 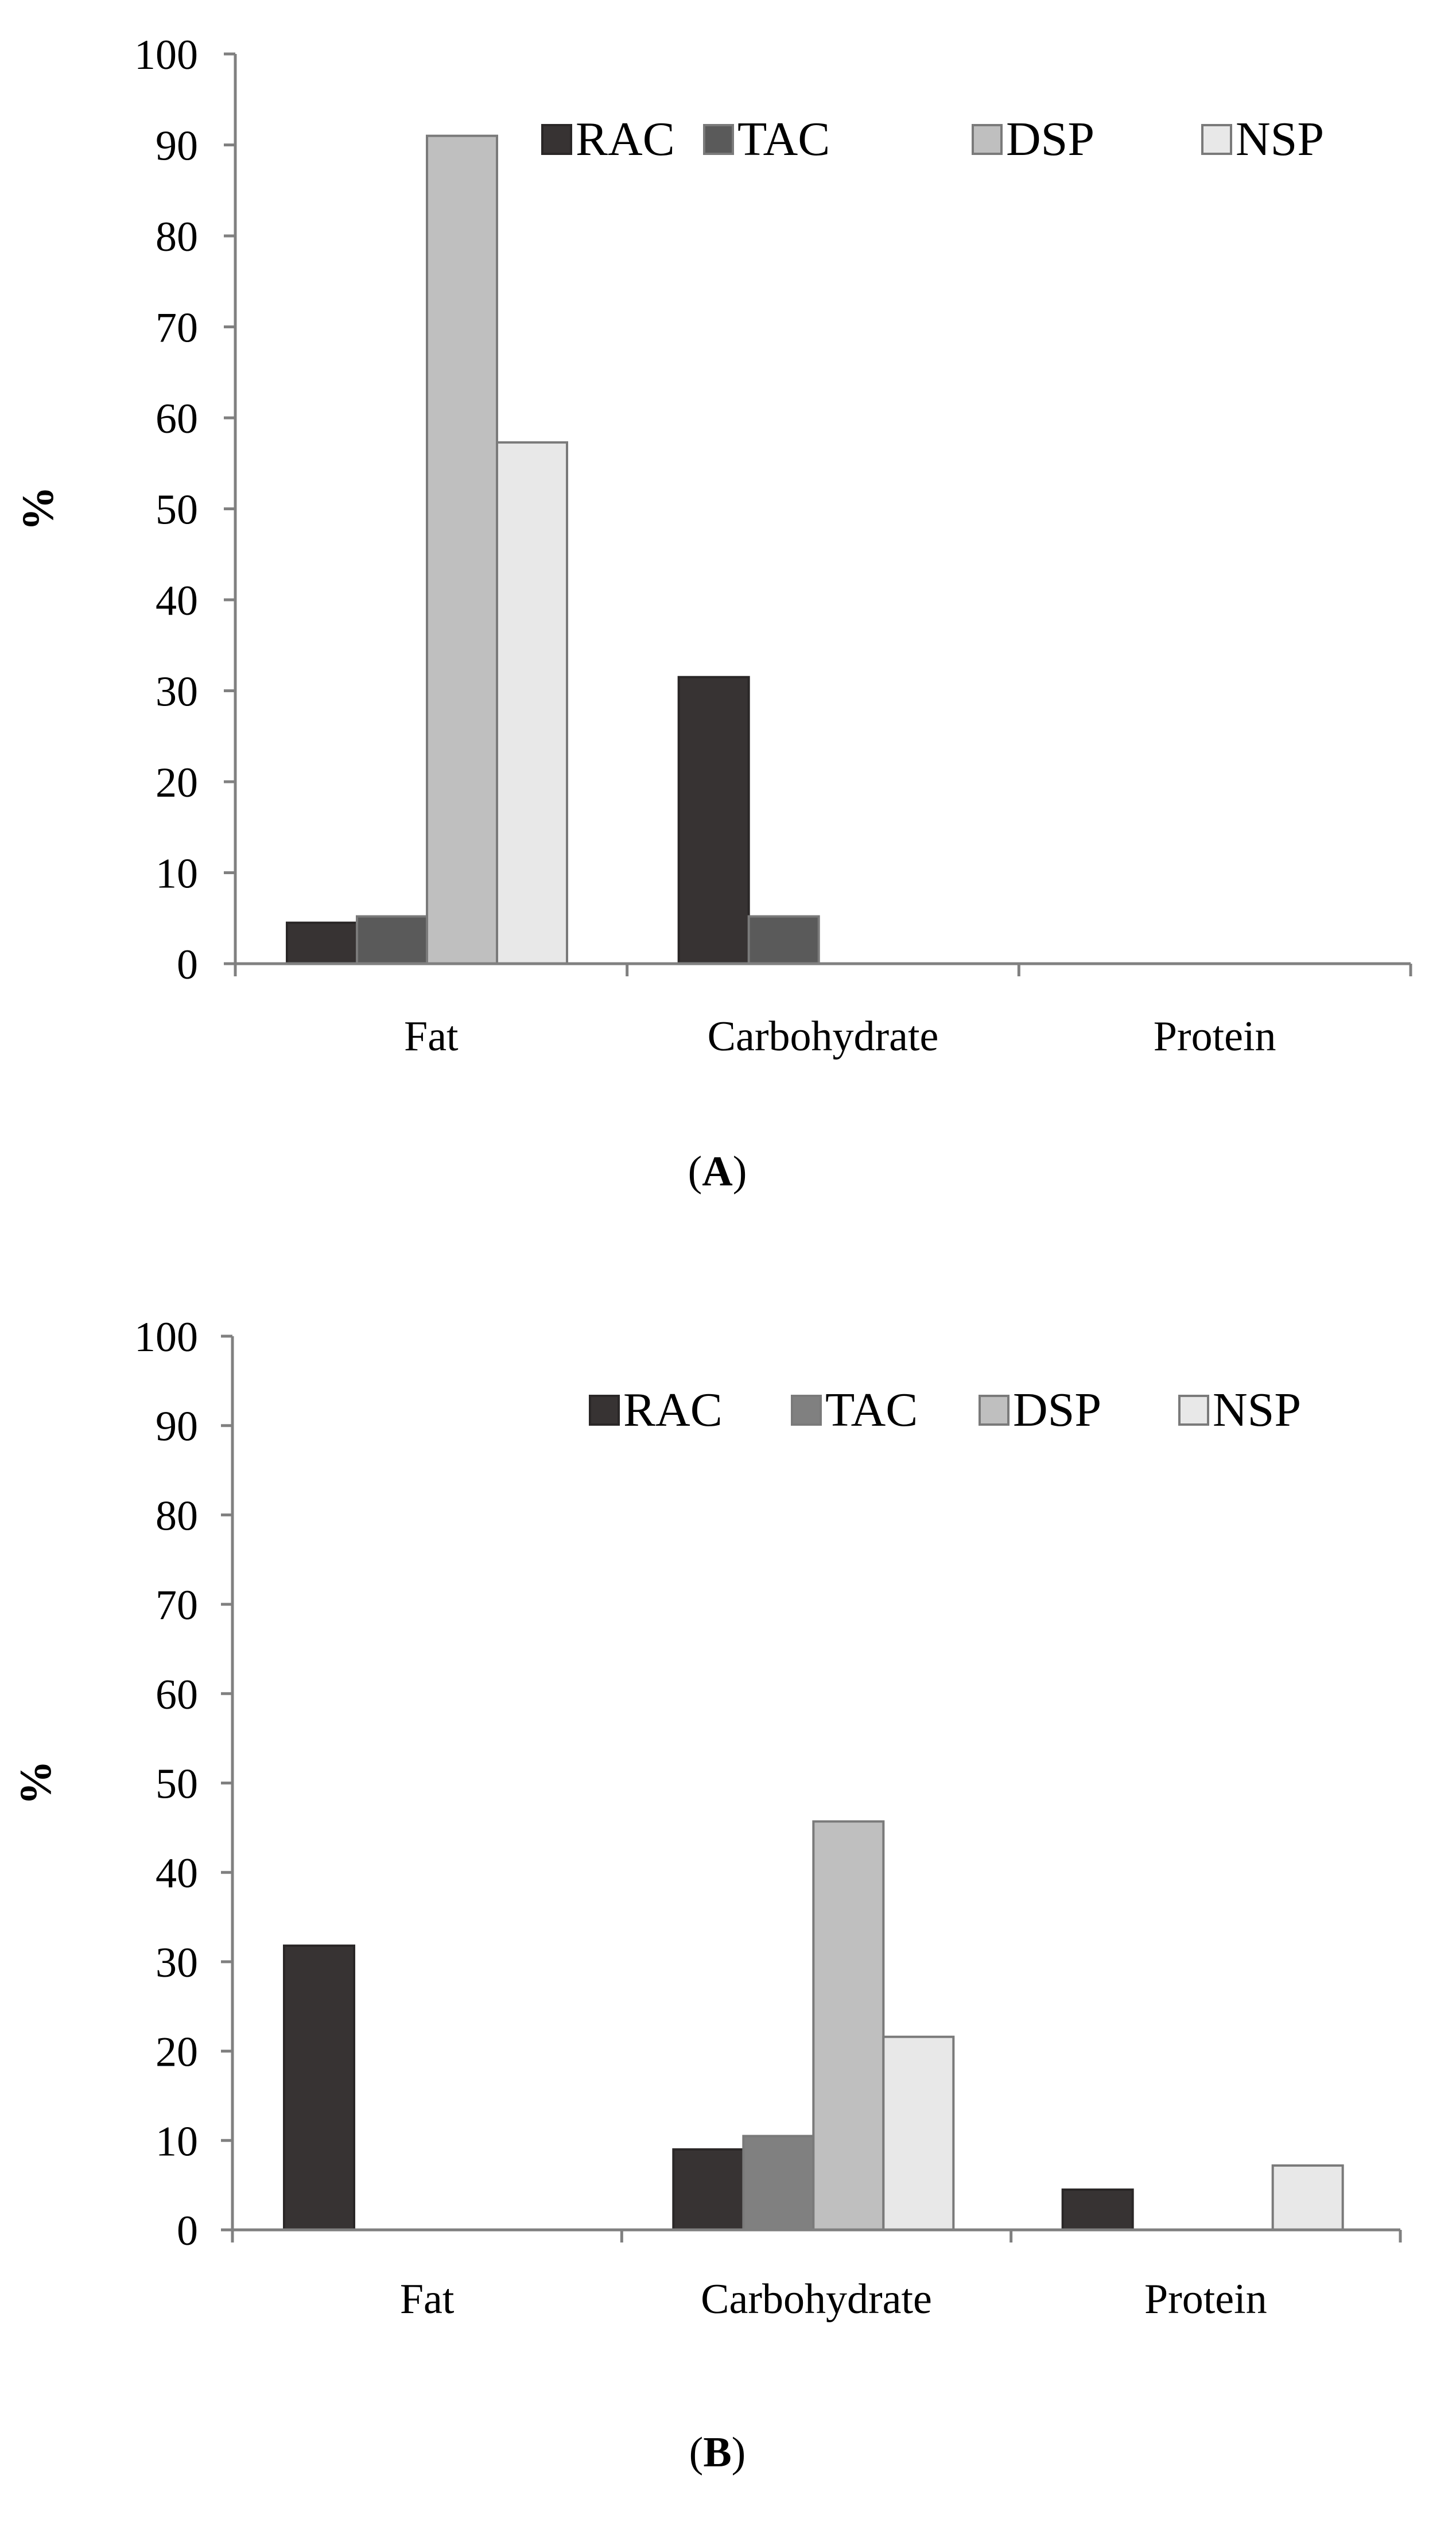 What do you see at coordinates (848, 2026) in the screenshot?
I see `bar-dsp-carbohydrate` at bounding box center [848, 2026].